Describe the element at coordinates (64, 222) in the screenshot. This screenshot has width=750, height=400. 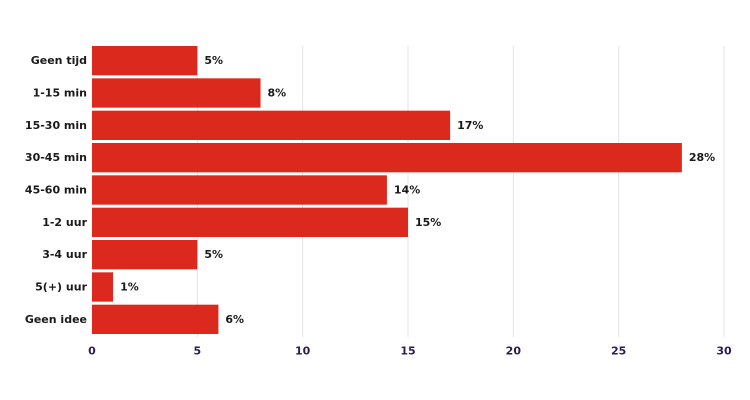
I see `category-label: 1-2 uur` at that location.